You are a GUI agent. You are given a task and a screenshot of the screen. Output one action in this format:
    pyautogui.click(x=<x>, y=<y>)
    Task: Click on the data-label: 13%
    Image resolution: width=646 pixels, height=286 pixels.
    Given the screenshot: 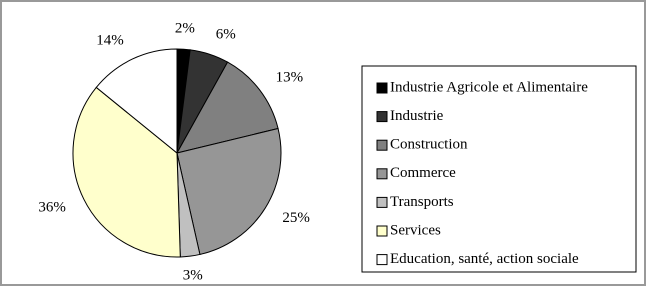 What is the action you would take?
    pyautogui.click(x=290, y=77)
    